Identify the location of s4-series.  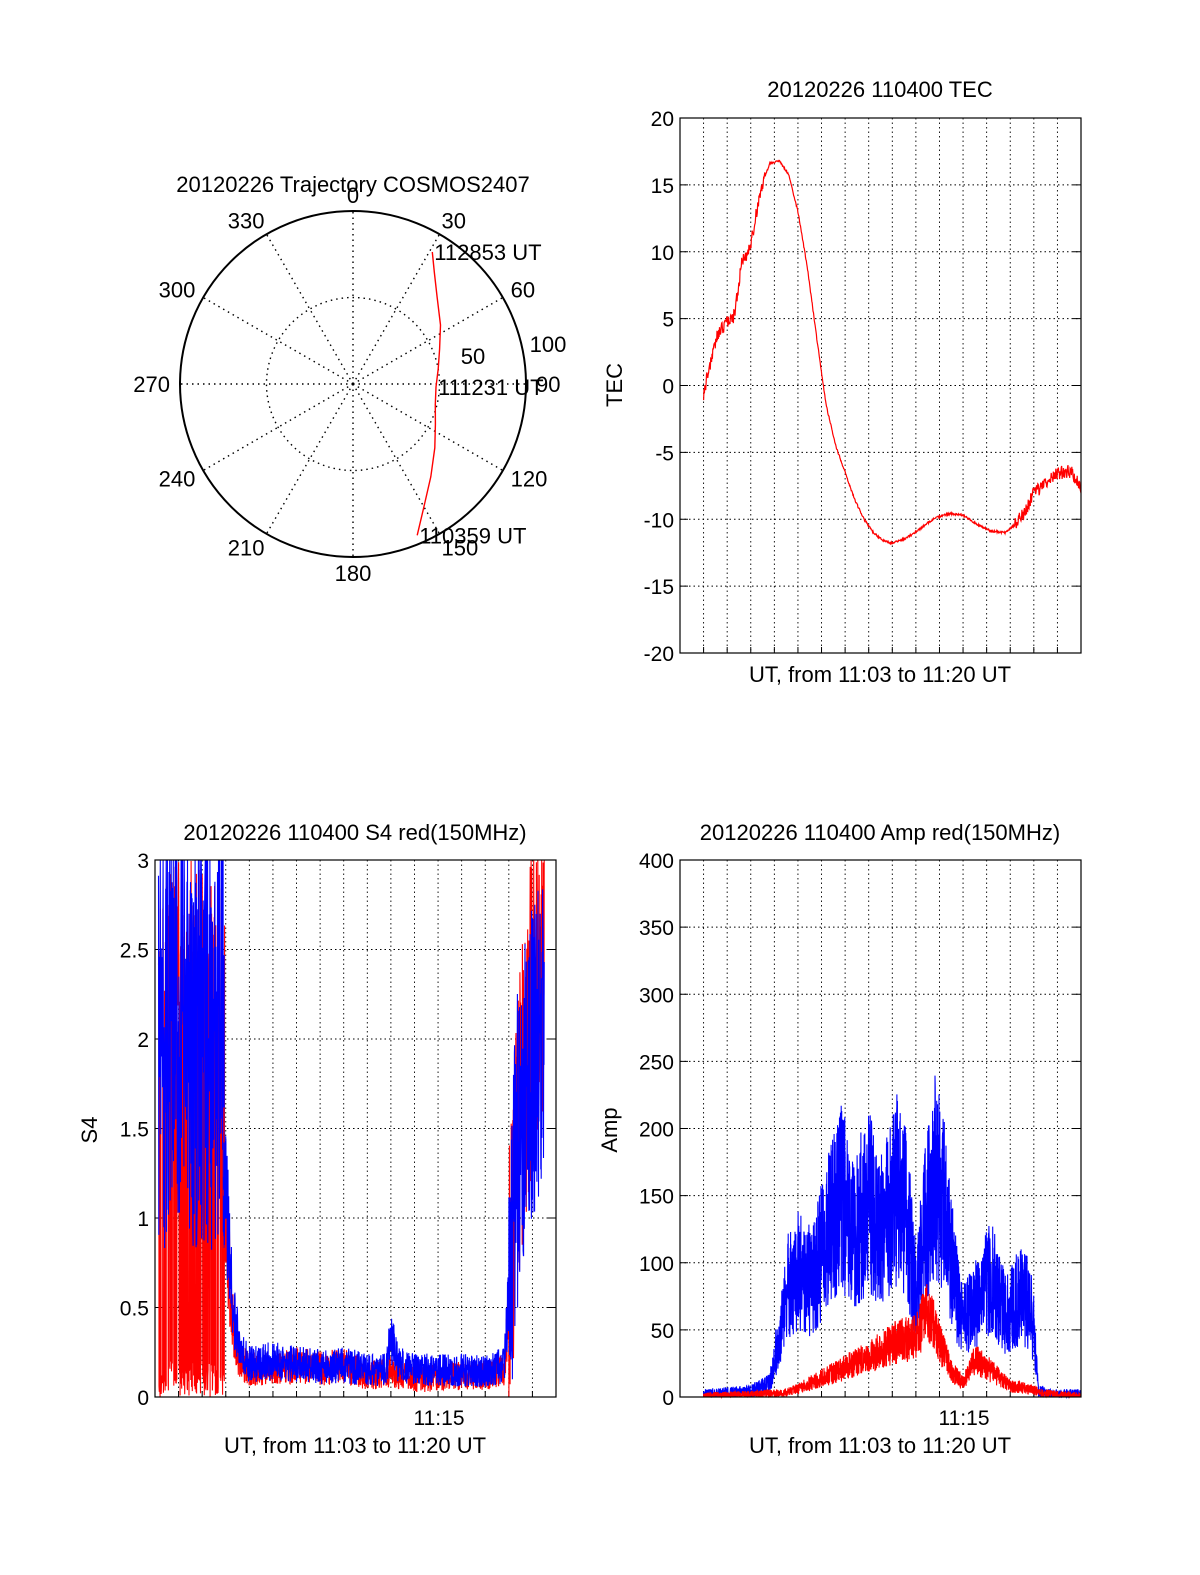
(351, 1128).